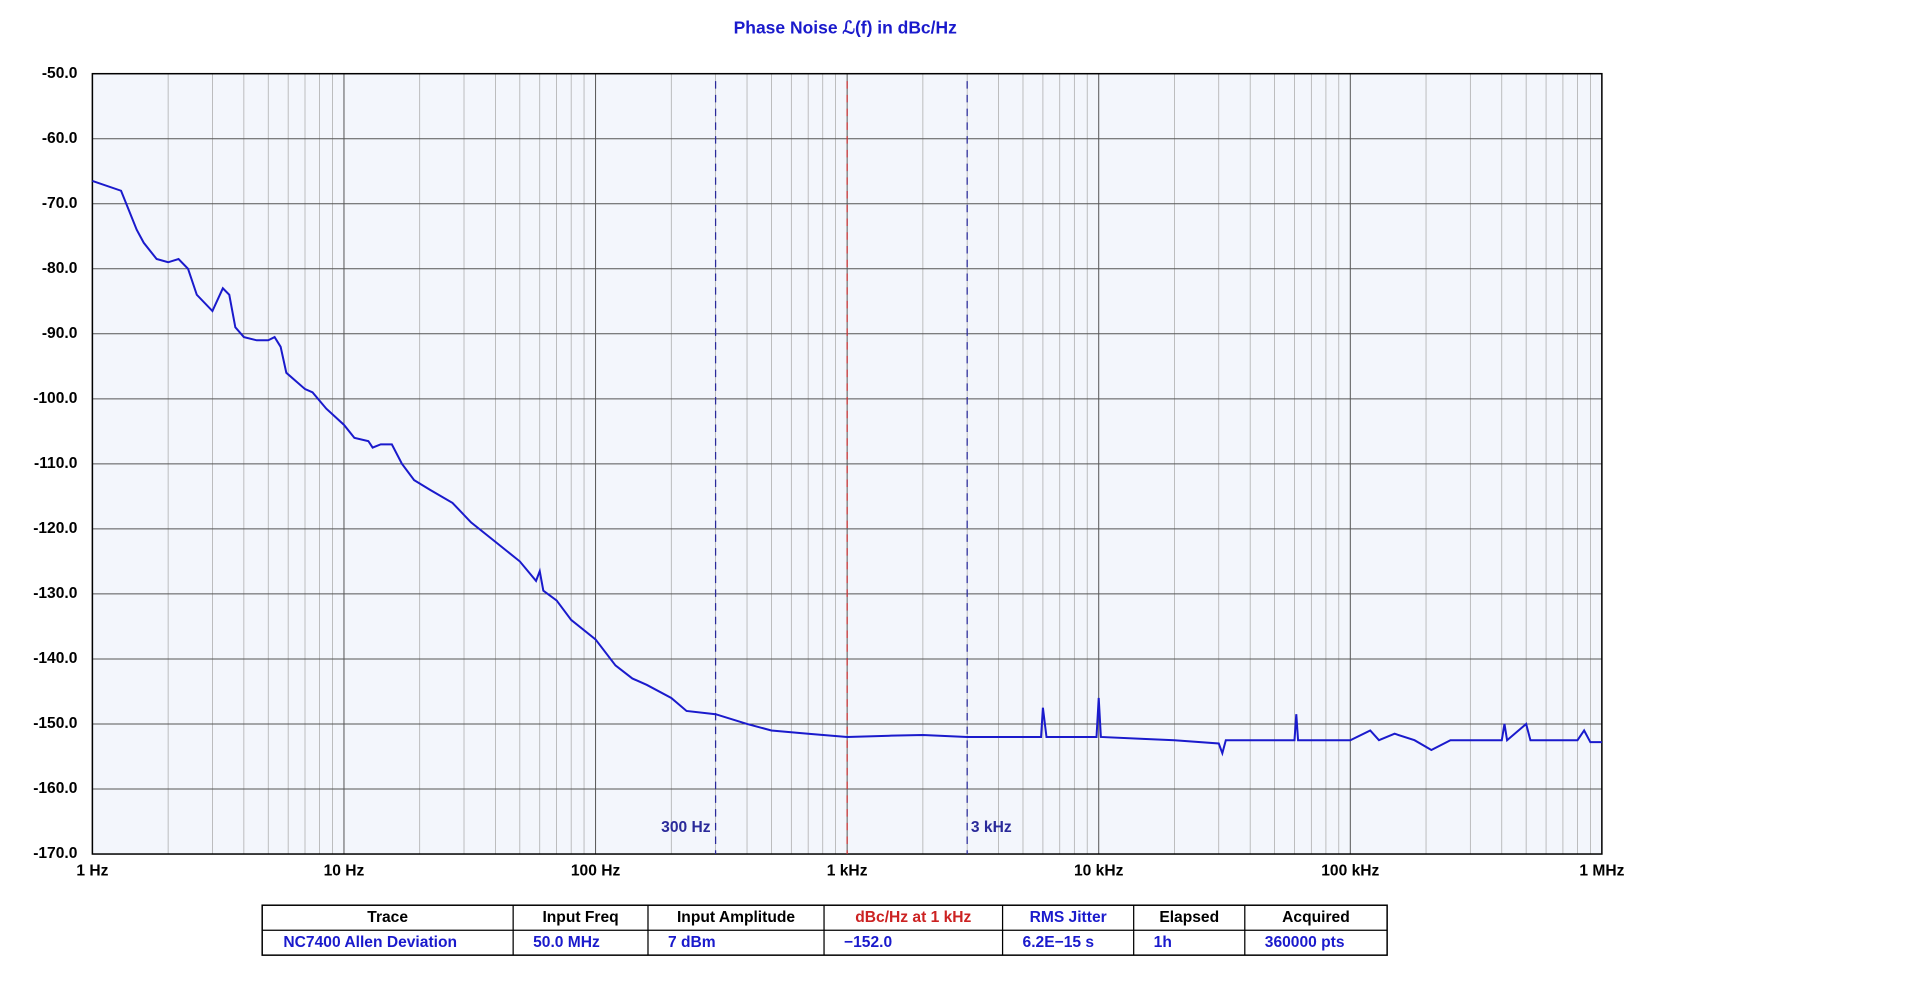 The height and width of the screenshot is (1007, 1929). Describe the element at coordinates (60, 203) in the screenshot. I see `y-tick-label: -70.0` at that location.